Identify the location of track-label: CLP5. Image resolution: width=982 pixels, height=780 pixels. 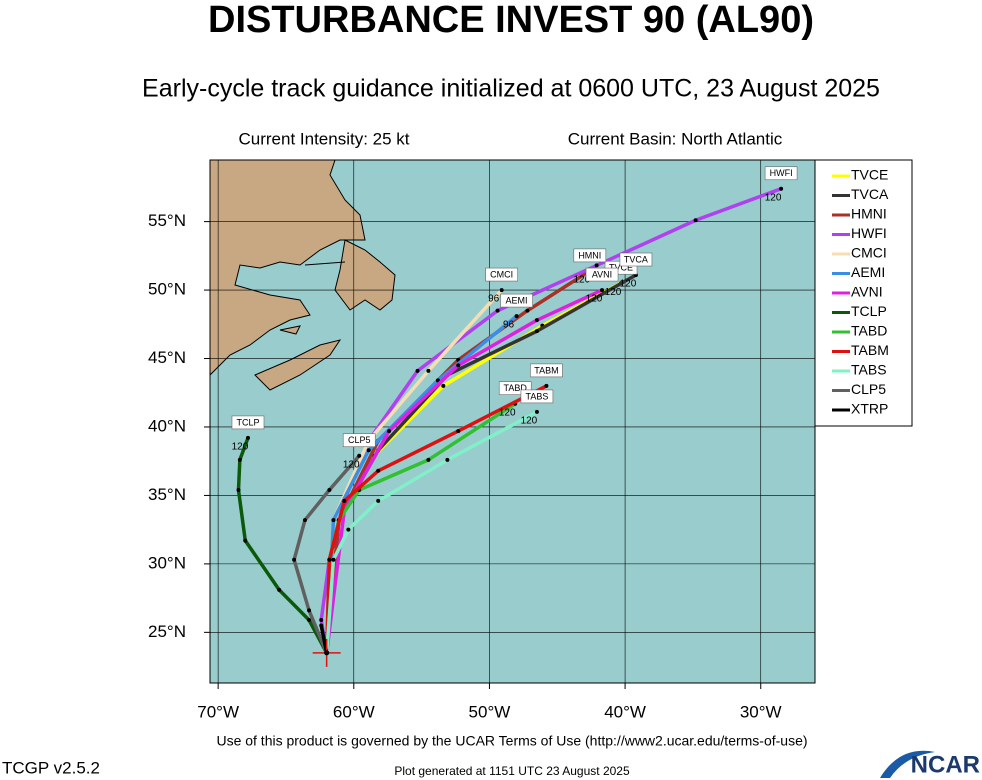
(359, 440).